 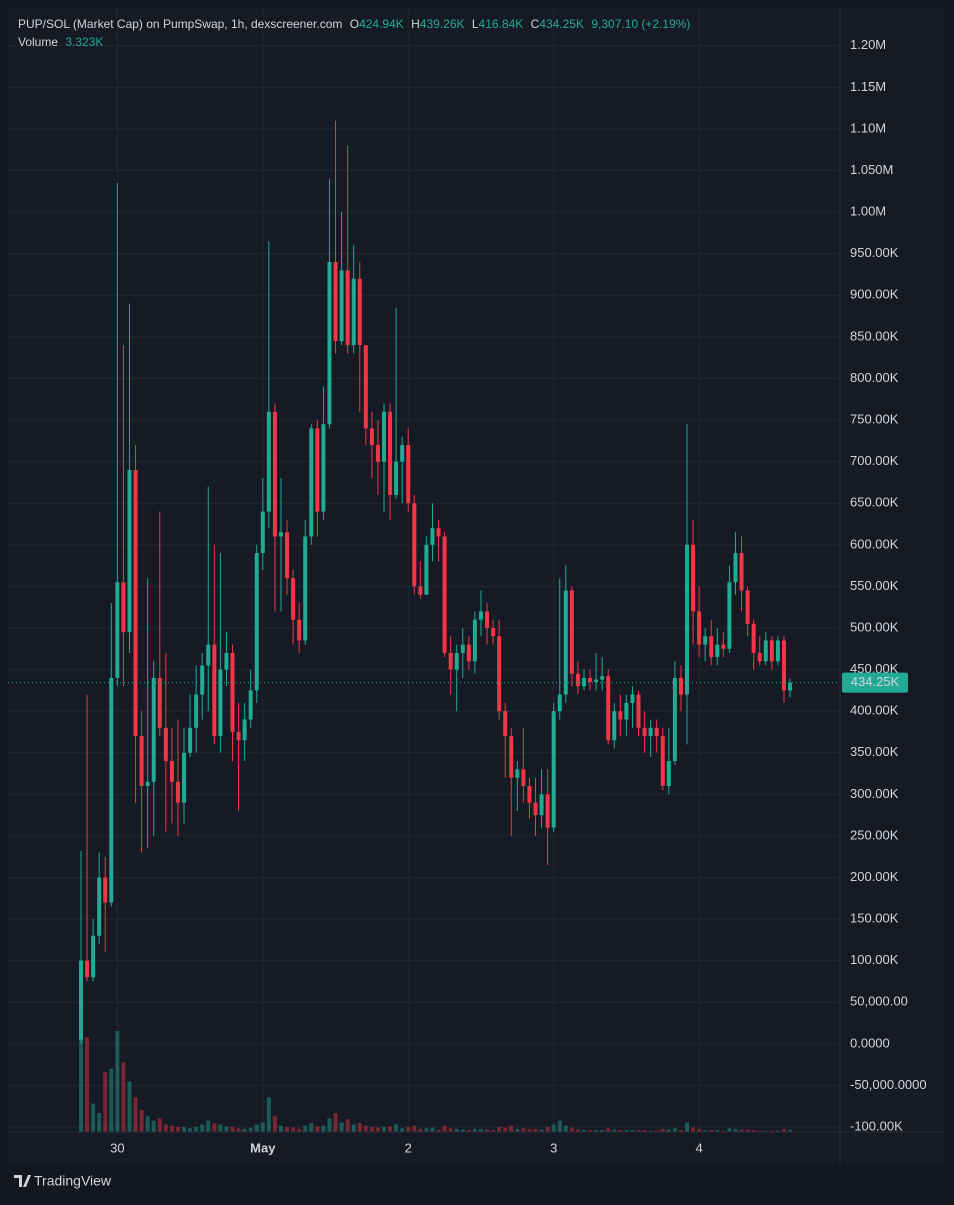 I want to click on volume-pane, so click(x=436, y=1072).